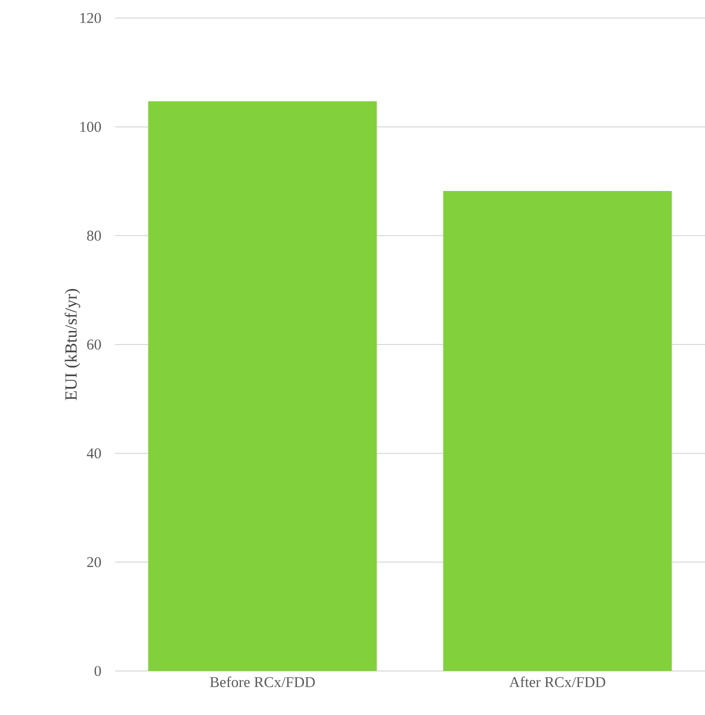  What do you see at coordinates (94, 344) in the screenshot?
I see `y-tick-label: 60` at bounding box center [94, 344].